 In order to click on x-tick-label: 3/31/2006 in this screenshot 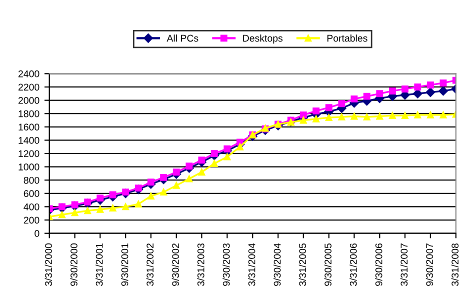, I will do `click(353, 264)`.